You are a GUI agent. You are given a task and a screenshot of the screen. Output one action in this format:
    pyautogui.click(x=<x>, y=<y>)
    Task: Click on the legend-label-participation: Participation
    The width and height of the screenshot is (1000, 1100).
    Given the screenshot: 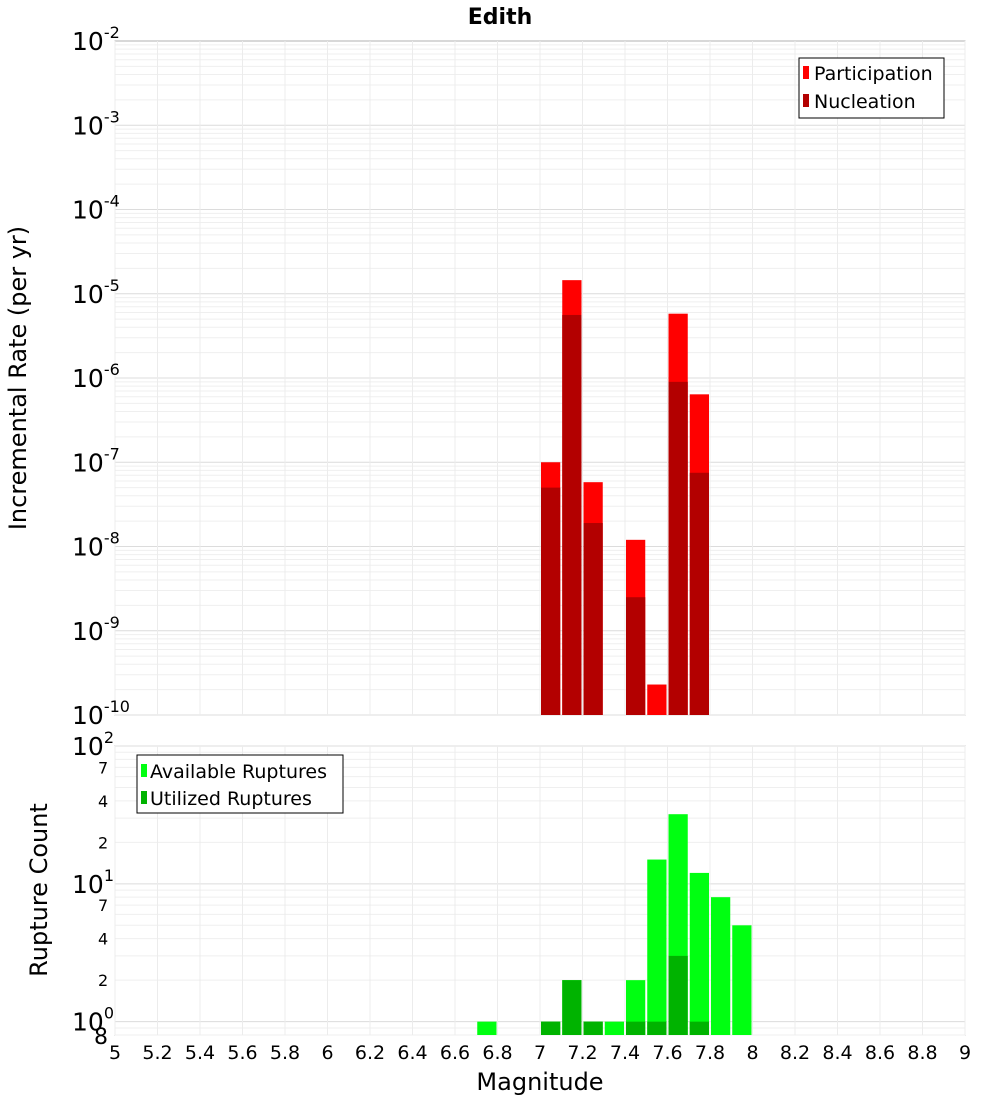 What is the action you would take?
    pyautogui.click(x=873, y=74)
    